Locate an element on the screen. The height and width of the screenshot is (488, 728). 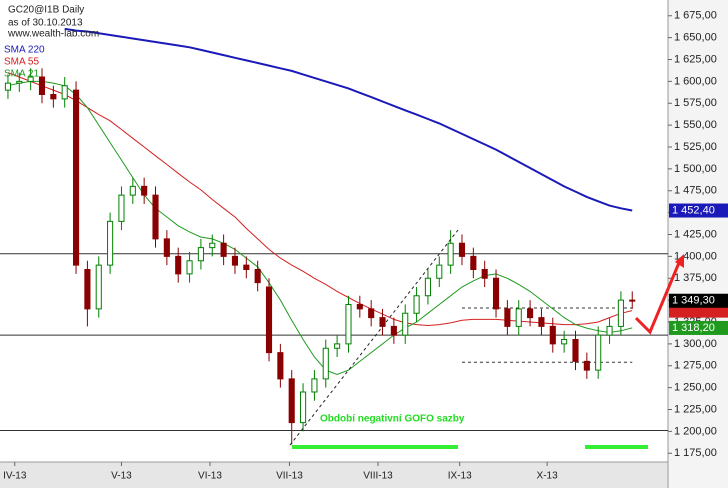
y-tick-label: 1 300,00 is located at coordinates (695, 344).